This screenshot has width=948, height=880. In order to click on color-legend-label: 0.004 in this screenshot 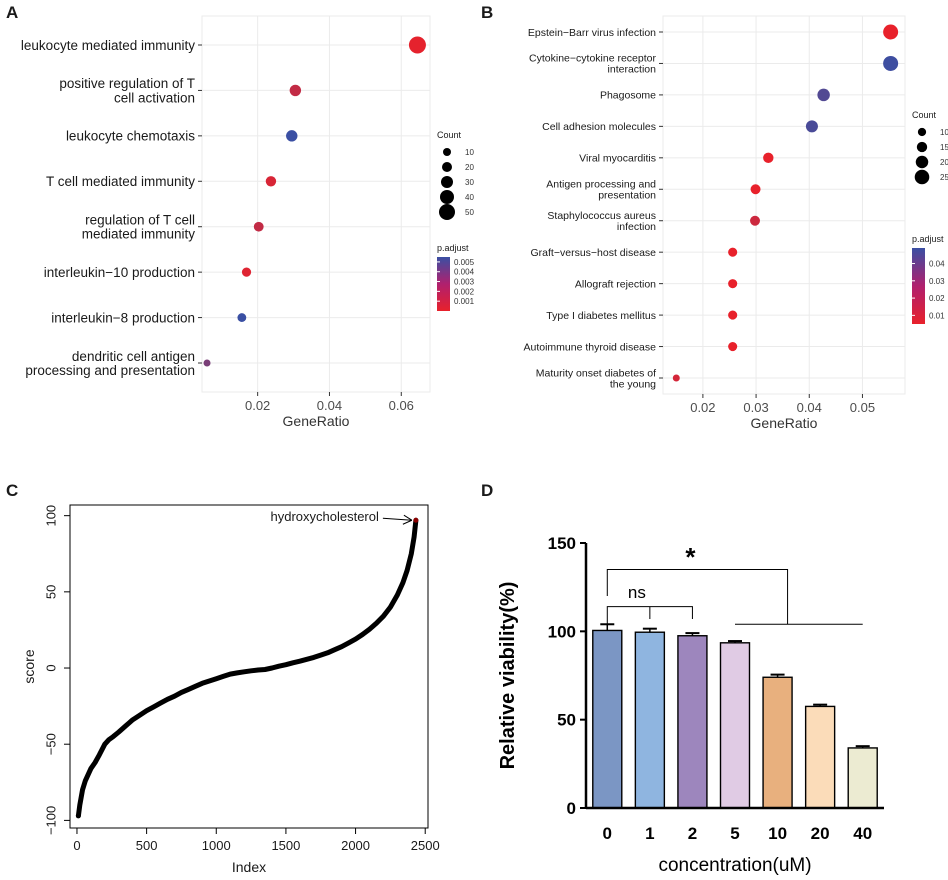, I will do `click(464, 272)`.